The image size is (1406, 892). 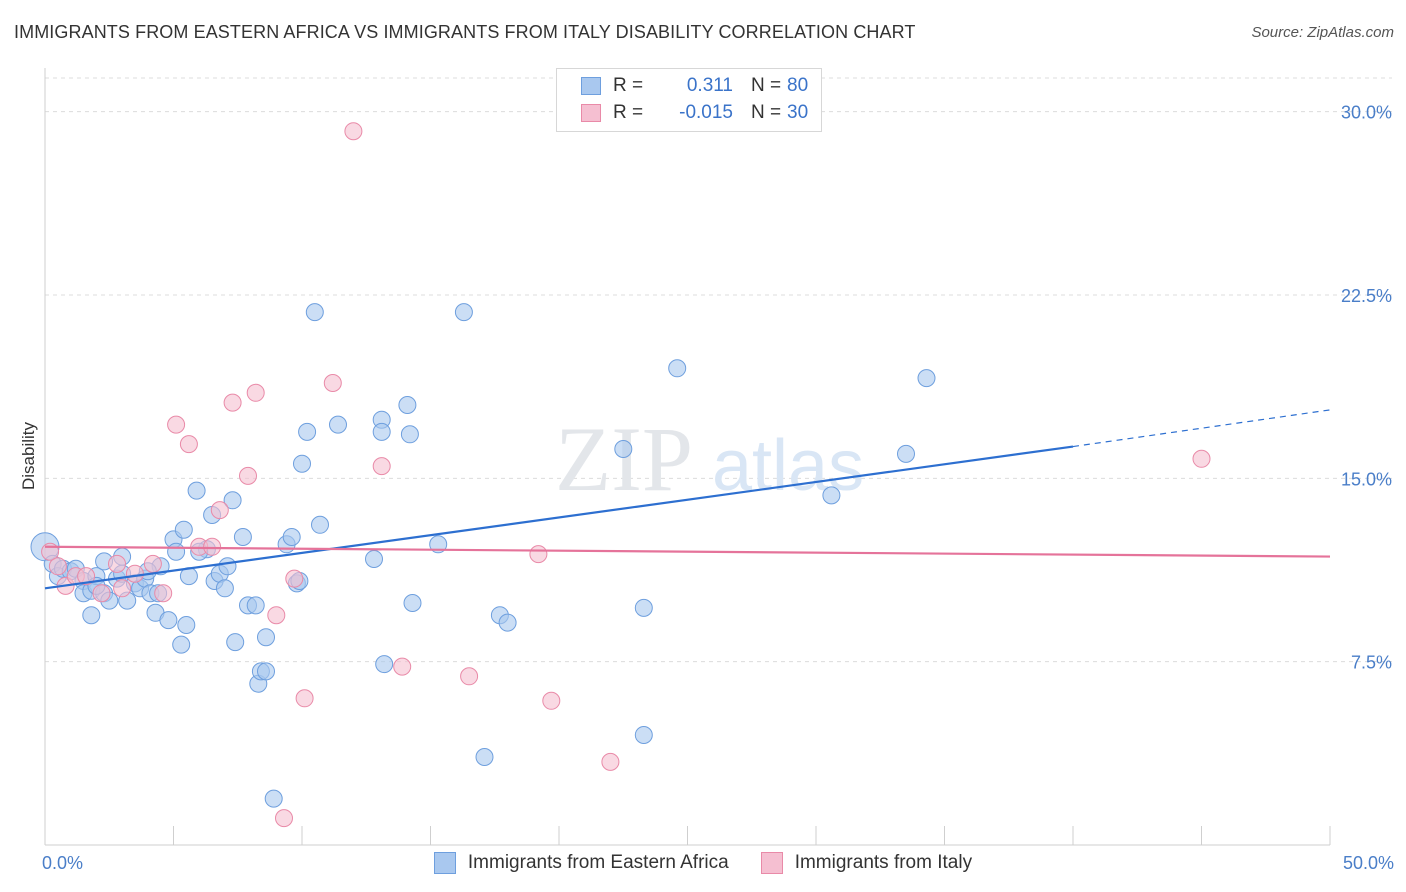 What do you see at coordinates (1366, 479) in the screenshot?
I see `y-tick-label: 15.0%` at bounding box center [1366, 479].